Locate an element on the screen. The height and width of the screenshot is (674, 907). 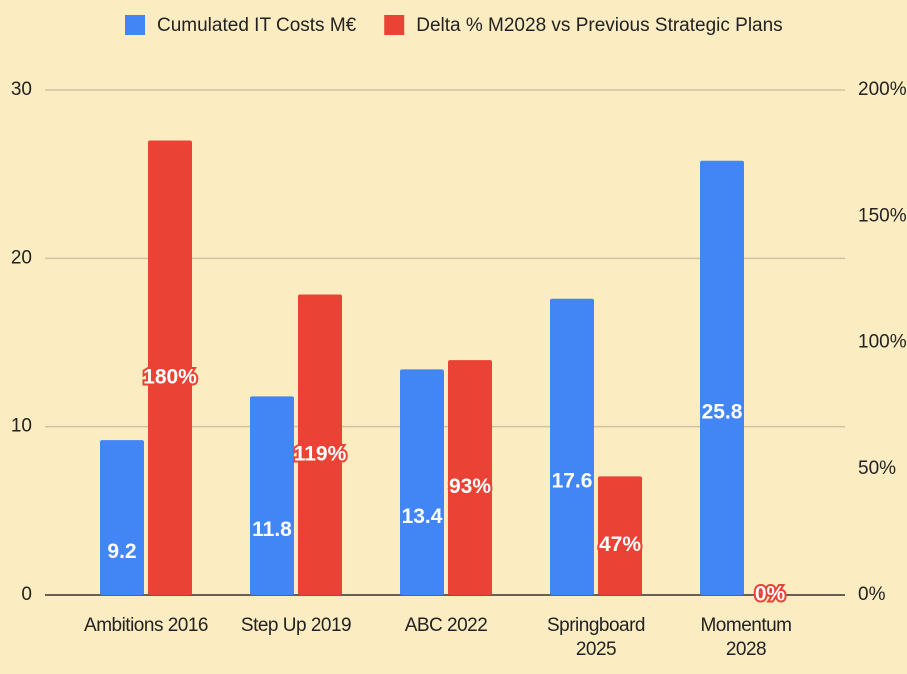
data-label: 11.8 is located at coordinates (272, 529).